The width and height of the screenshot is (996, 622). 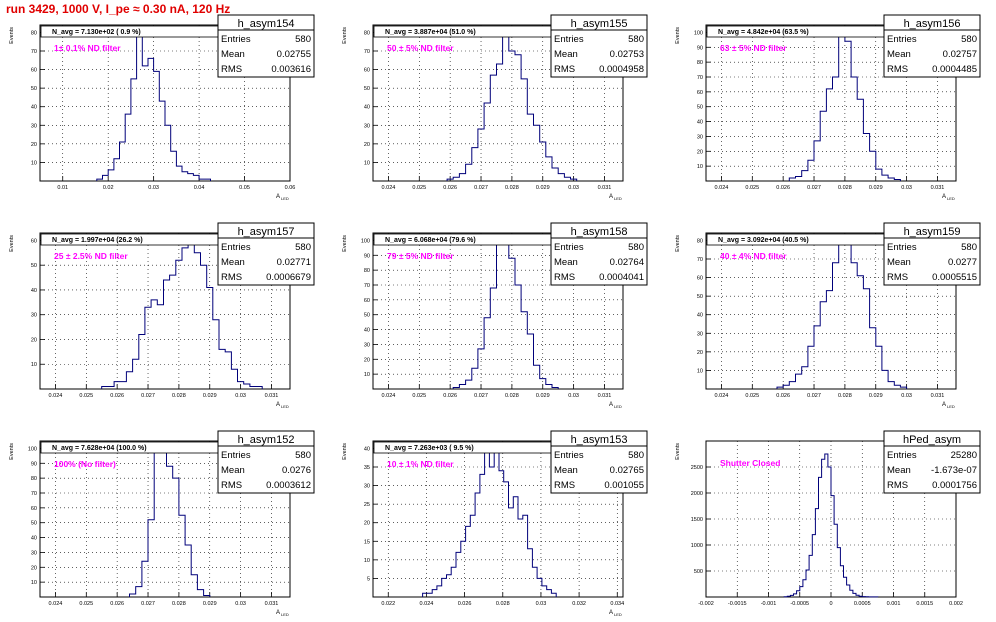 What do you see at coordinates (420, 48) in the screenshot?
I see `filter-annotation: 50 ± 5% ND filter` at bounding box center [420, 48].